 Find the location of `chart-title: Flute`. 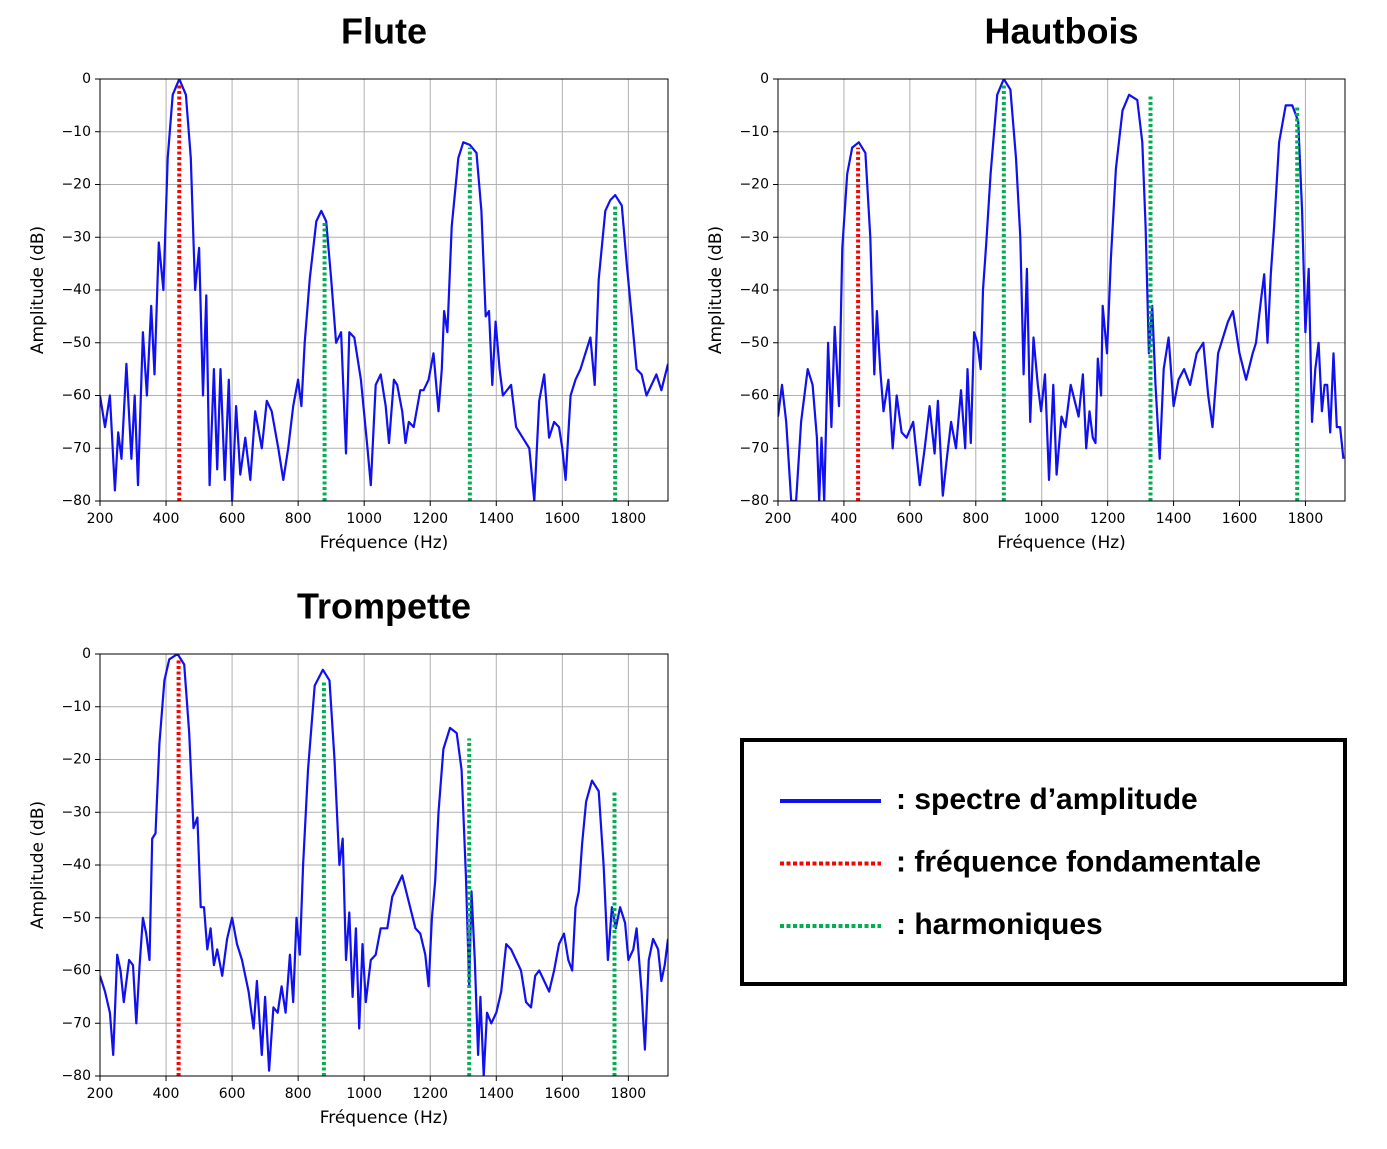

chart-title: Flute is located at coordinates (384, 31).